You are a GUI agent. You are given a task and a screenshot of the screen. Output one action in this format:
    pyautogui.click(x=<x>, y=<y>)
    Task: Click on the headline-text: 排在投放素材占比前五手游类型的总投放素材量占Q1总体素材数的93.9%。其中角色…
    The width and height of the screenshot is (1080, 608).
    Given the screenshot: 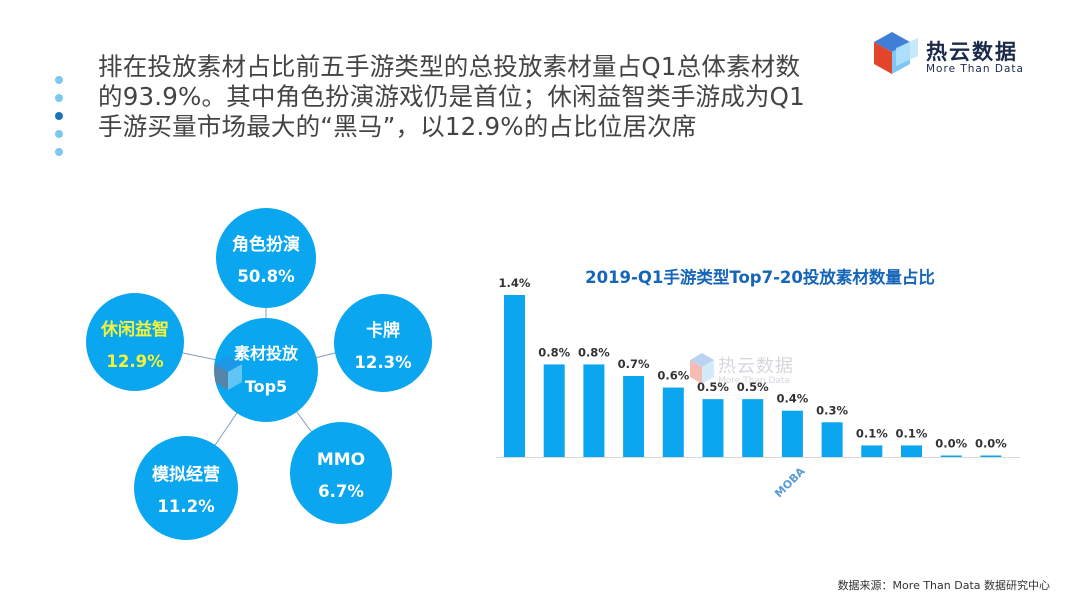 What is the action you would take?
    pyautogui.click(x=451, y=96)
    